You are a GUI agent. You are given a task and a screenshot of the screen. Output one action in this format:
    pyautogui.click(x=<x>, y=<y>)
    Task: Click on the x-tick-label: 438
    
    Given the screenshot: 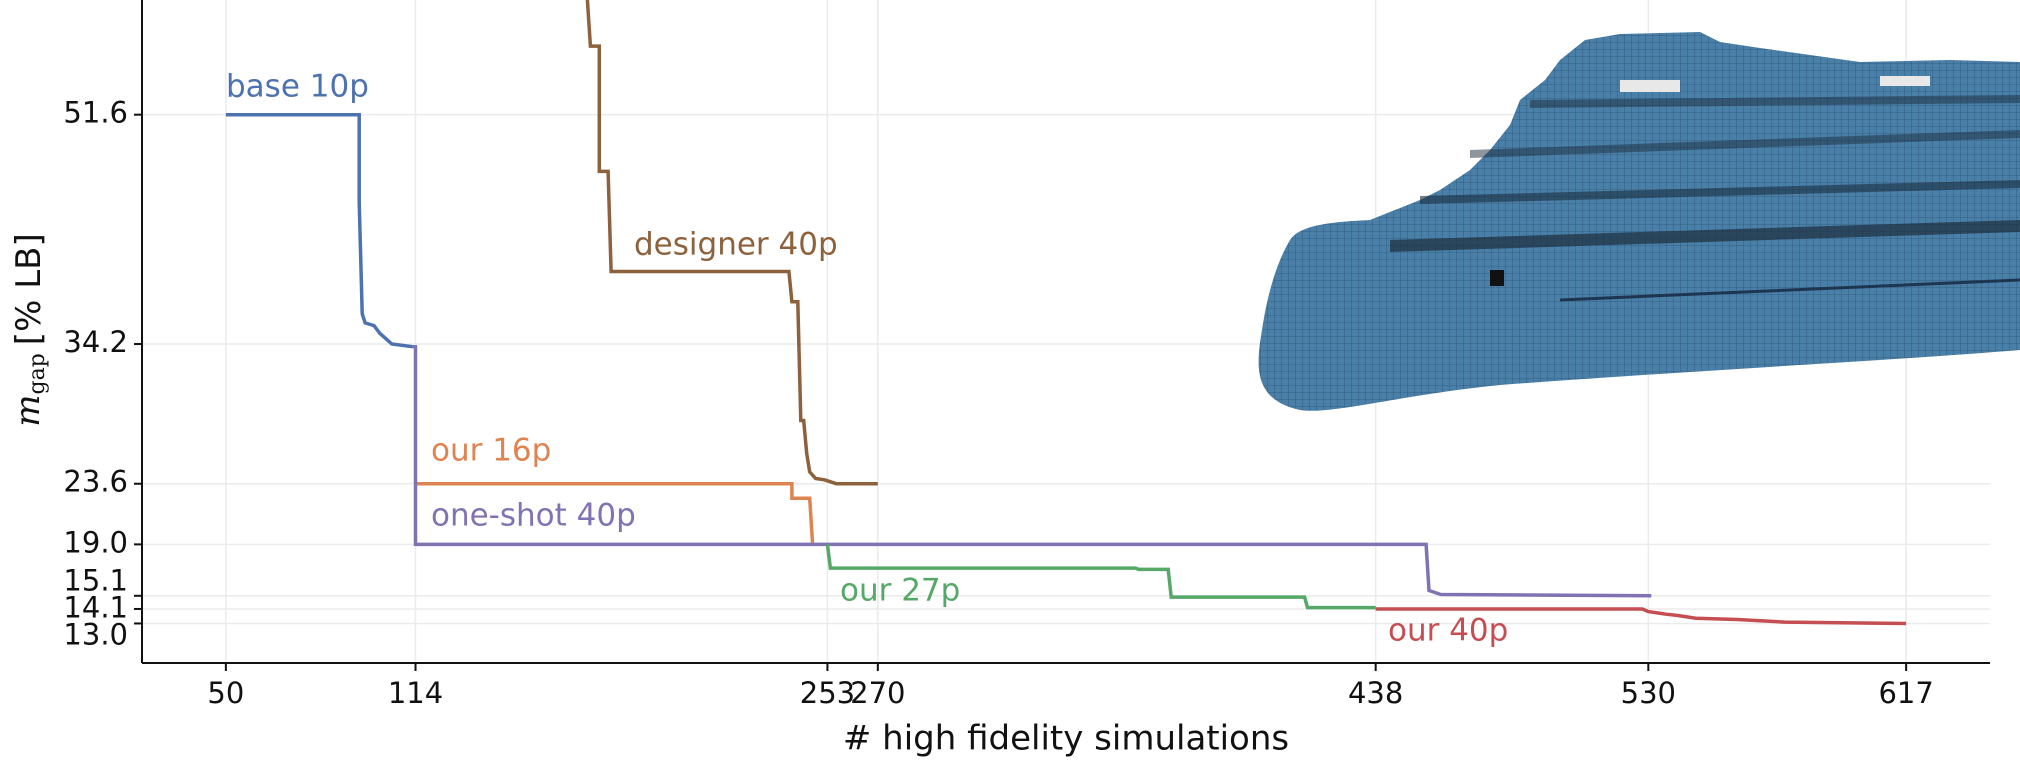 What is the action you would take?
    pyautogui.click(x=1375, y=693)
    